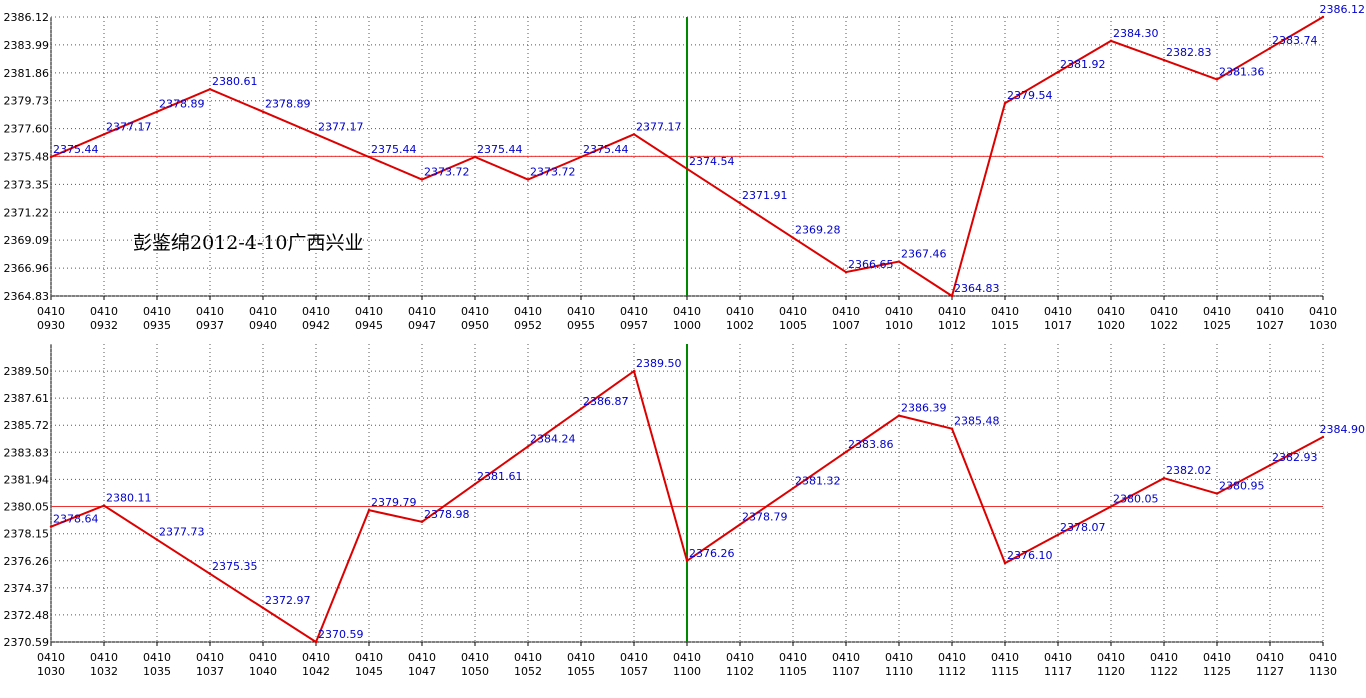 The image size is (1366, 698). Describe the element at coordinates (1323, 671) in the screenshot. I see `x-tick-label-time: 1130` at that location.